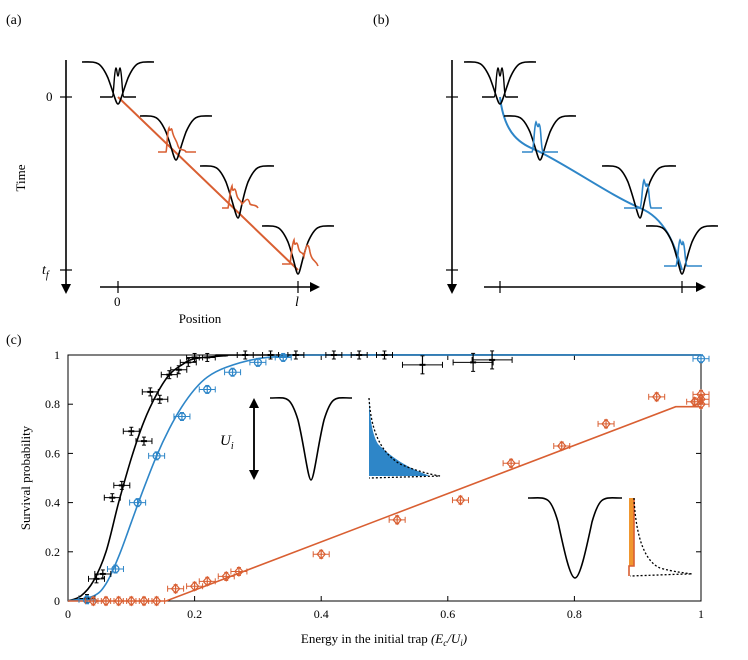 The height and width of the screenshot is (660, 748). What do you see at coordinates (57, 601) in the screenshot?
I see `y-tick-label: 0` at bounding box center [57, 601].